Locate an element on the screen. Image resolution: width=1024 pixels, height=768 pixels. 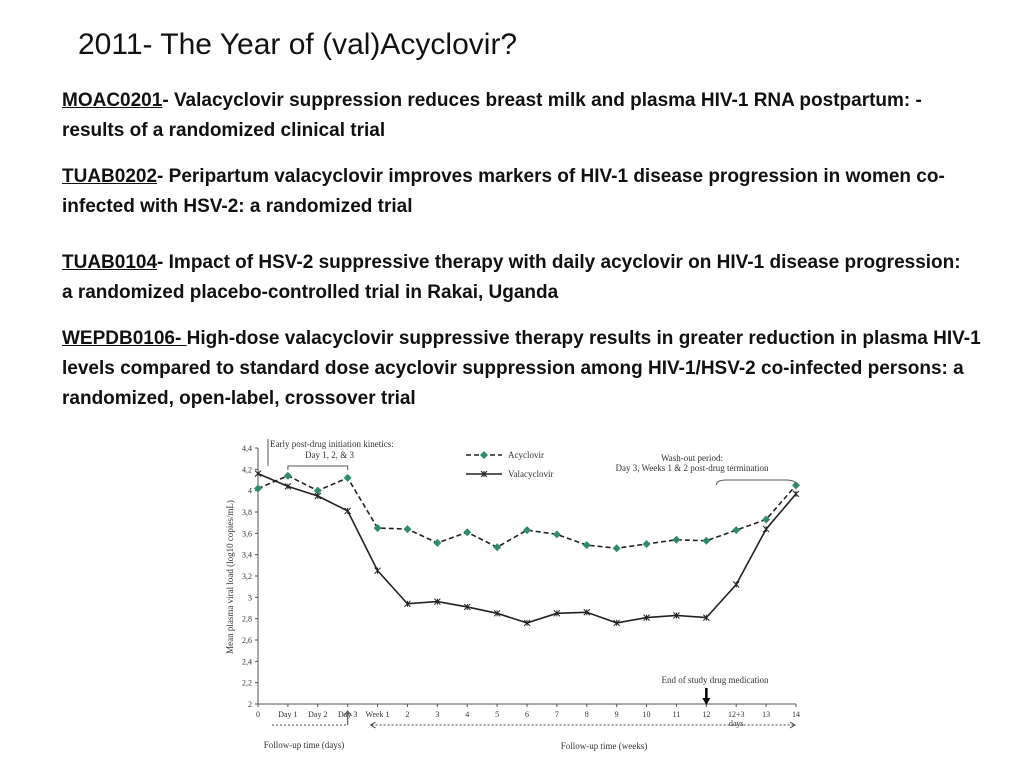
followup-weeks-arrowheads is located at coordinates (582, 725).